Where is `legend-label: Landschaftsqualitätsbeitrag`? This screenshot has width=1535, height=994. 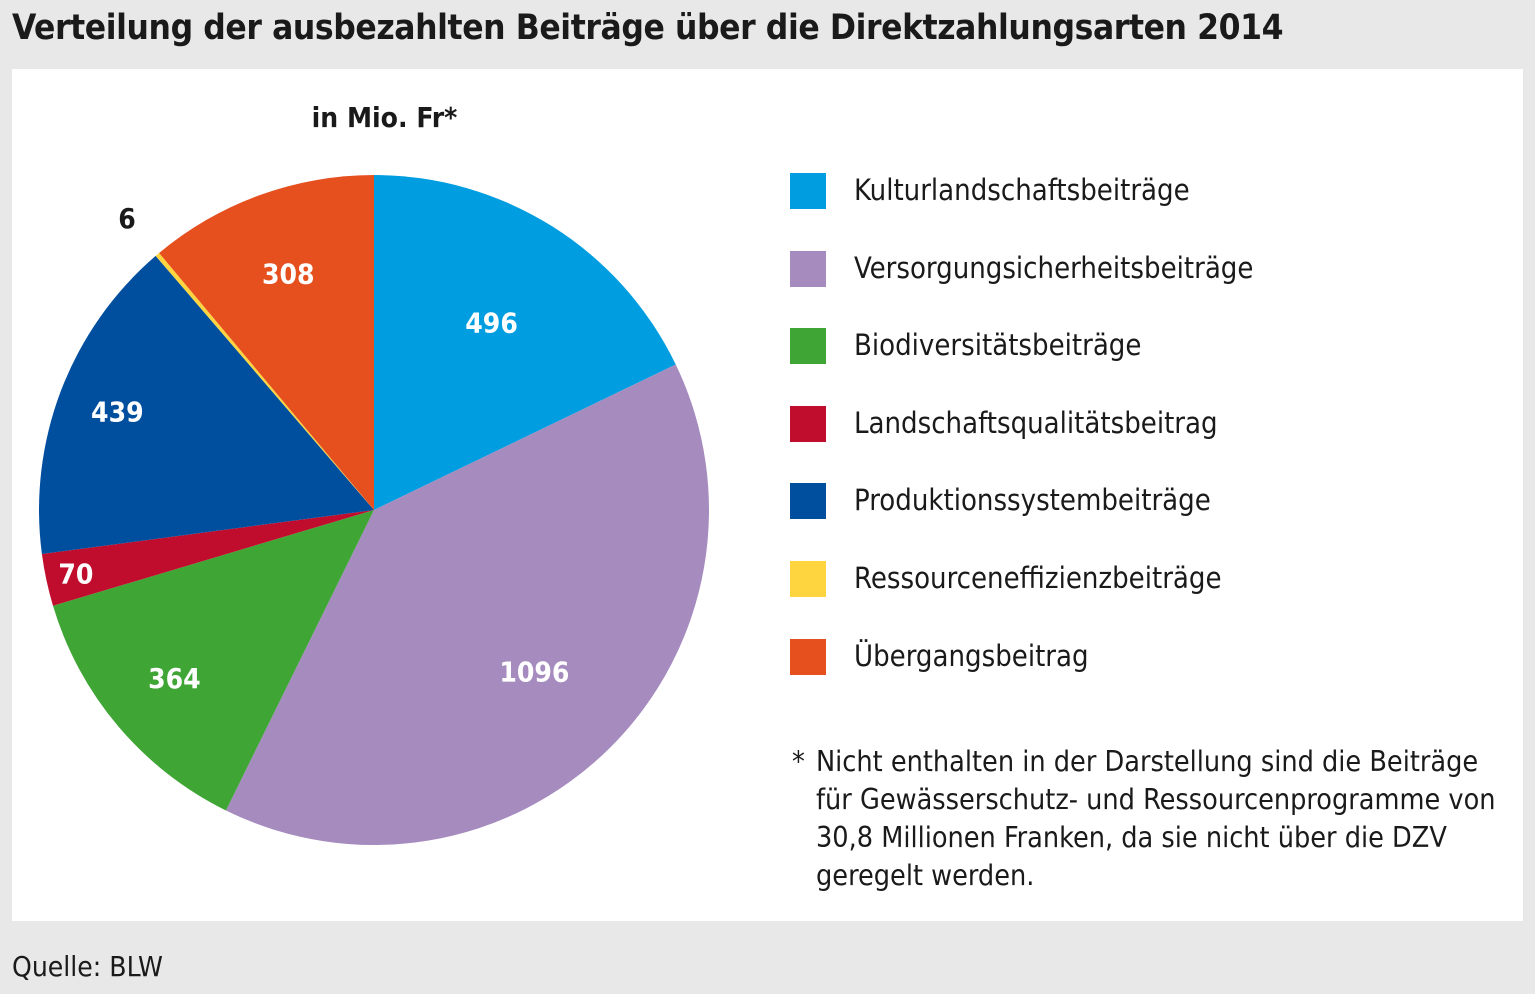 legend-label: Landschaftsqualitätsbeitrag is located at coordinates (1036, 422).